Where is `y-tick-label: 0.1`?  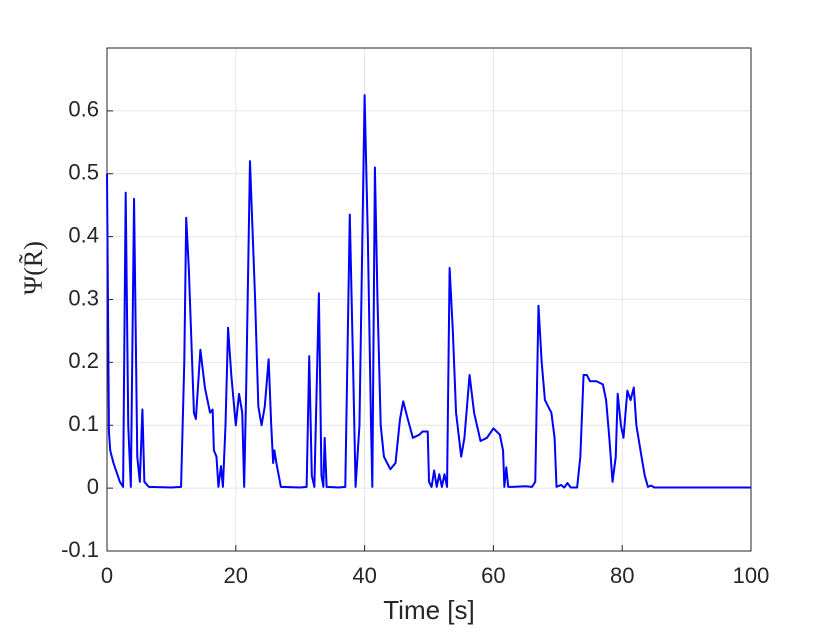 y-tick-label: 0.1 is located at coordinates (83, 423).